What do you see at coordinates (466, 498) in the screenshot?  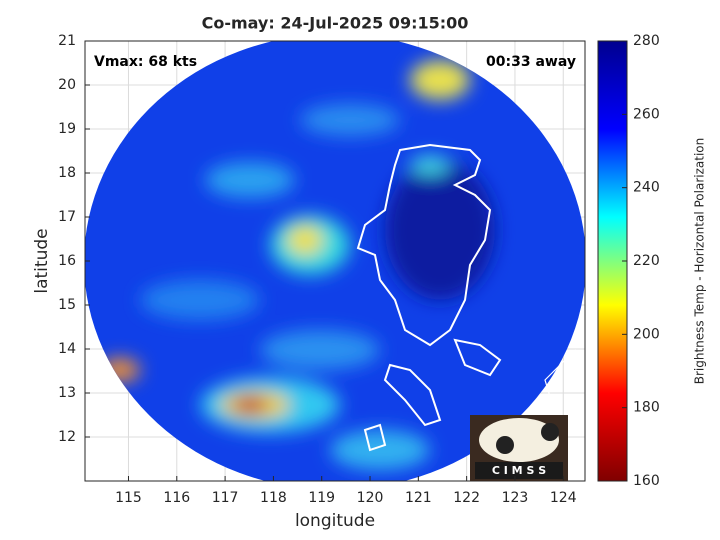 I see `x-tick-label: 122` at bounding box center [466, 498].